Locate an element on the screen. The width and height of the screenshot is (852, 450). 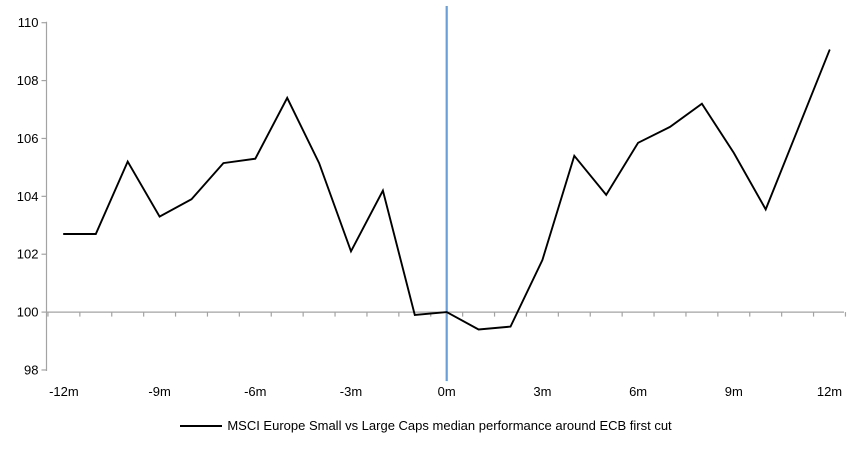
y-axis-label: 108 is located at coordinates (28, 80).